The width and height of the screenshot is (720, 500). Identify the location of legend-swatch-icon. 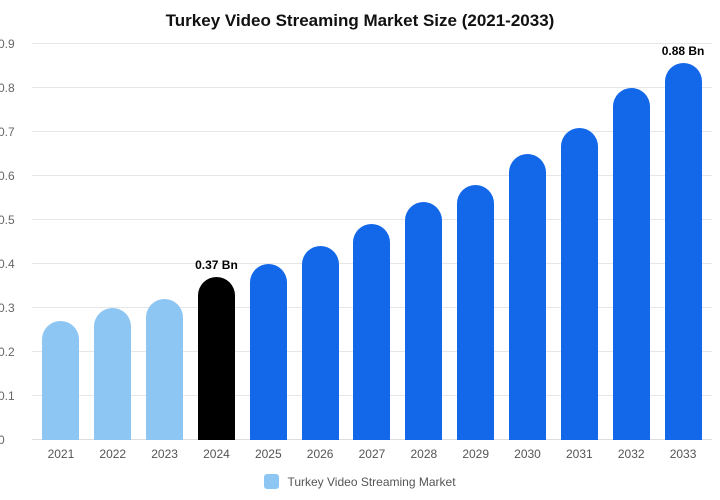
(272, 481).